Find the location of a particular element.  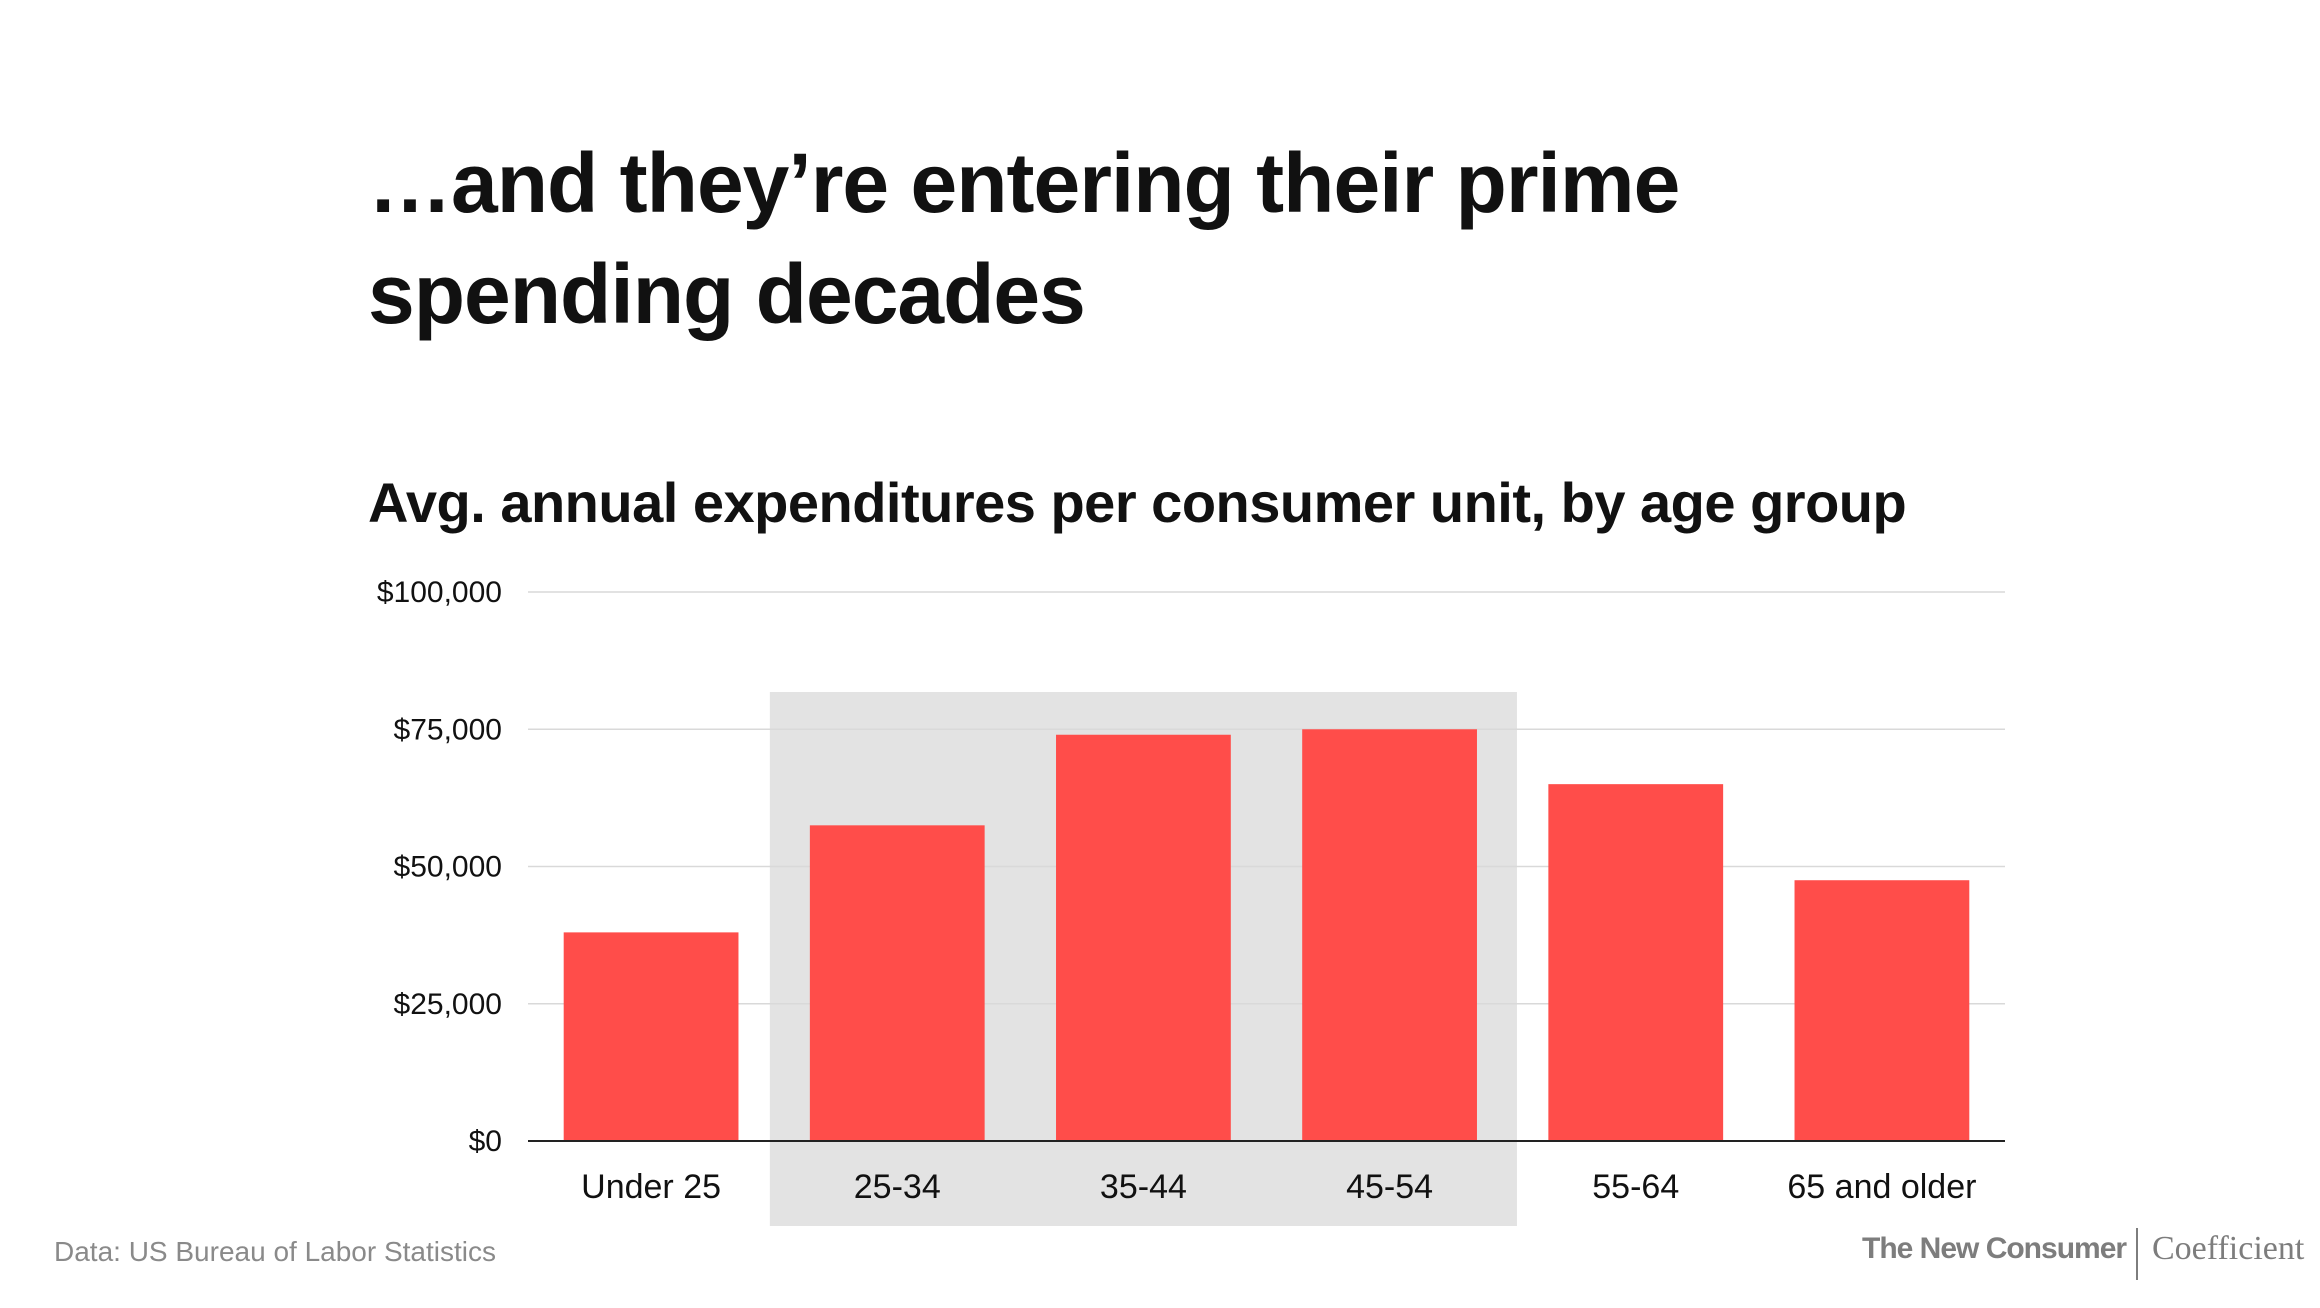

y-tick-label: $100,000 is located at coordinates (439, 592).